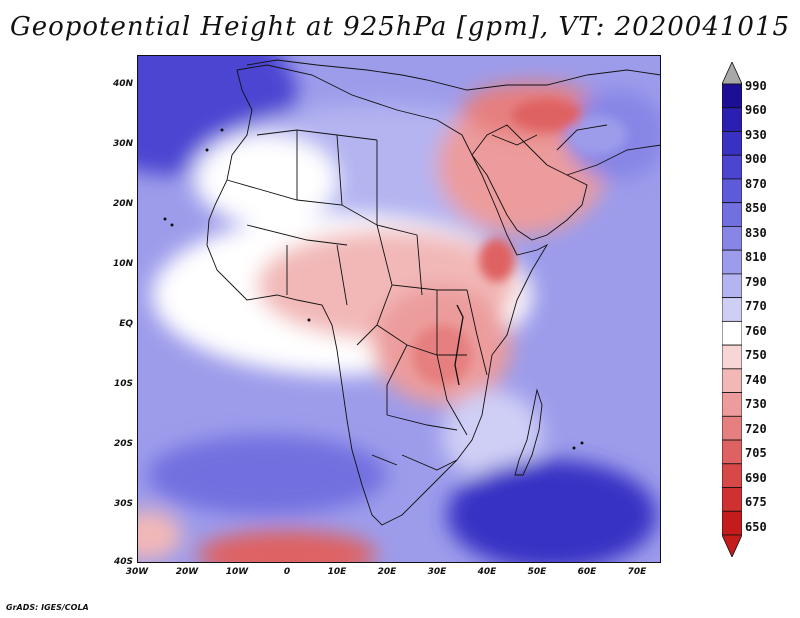 The width and height of the screenshot is (800, 618). What do you see at coordinates (337, 572) in the screenshot?
I see `lon-label-10e: 10E` at bounding box center [337, 572].